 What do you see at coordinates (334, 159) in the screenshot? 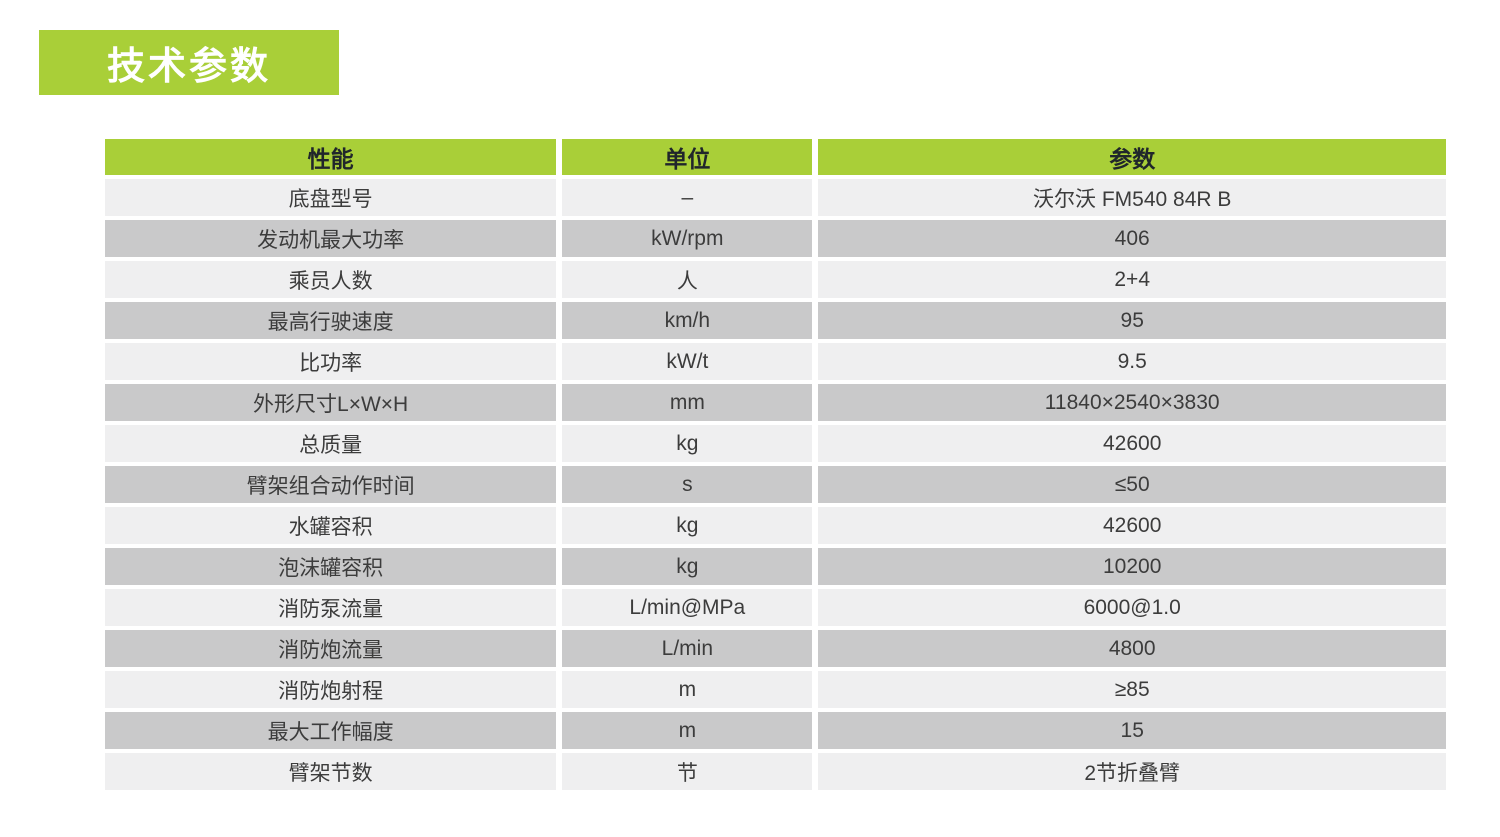
I see `header-cell-property: 性能` at bounding box center [334, 159].